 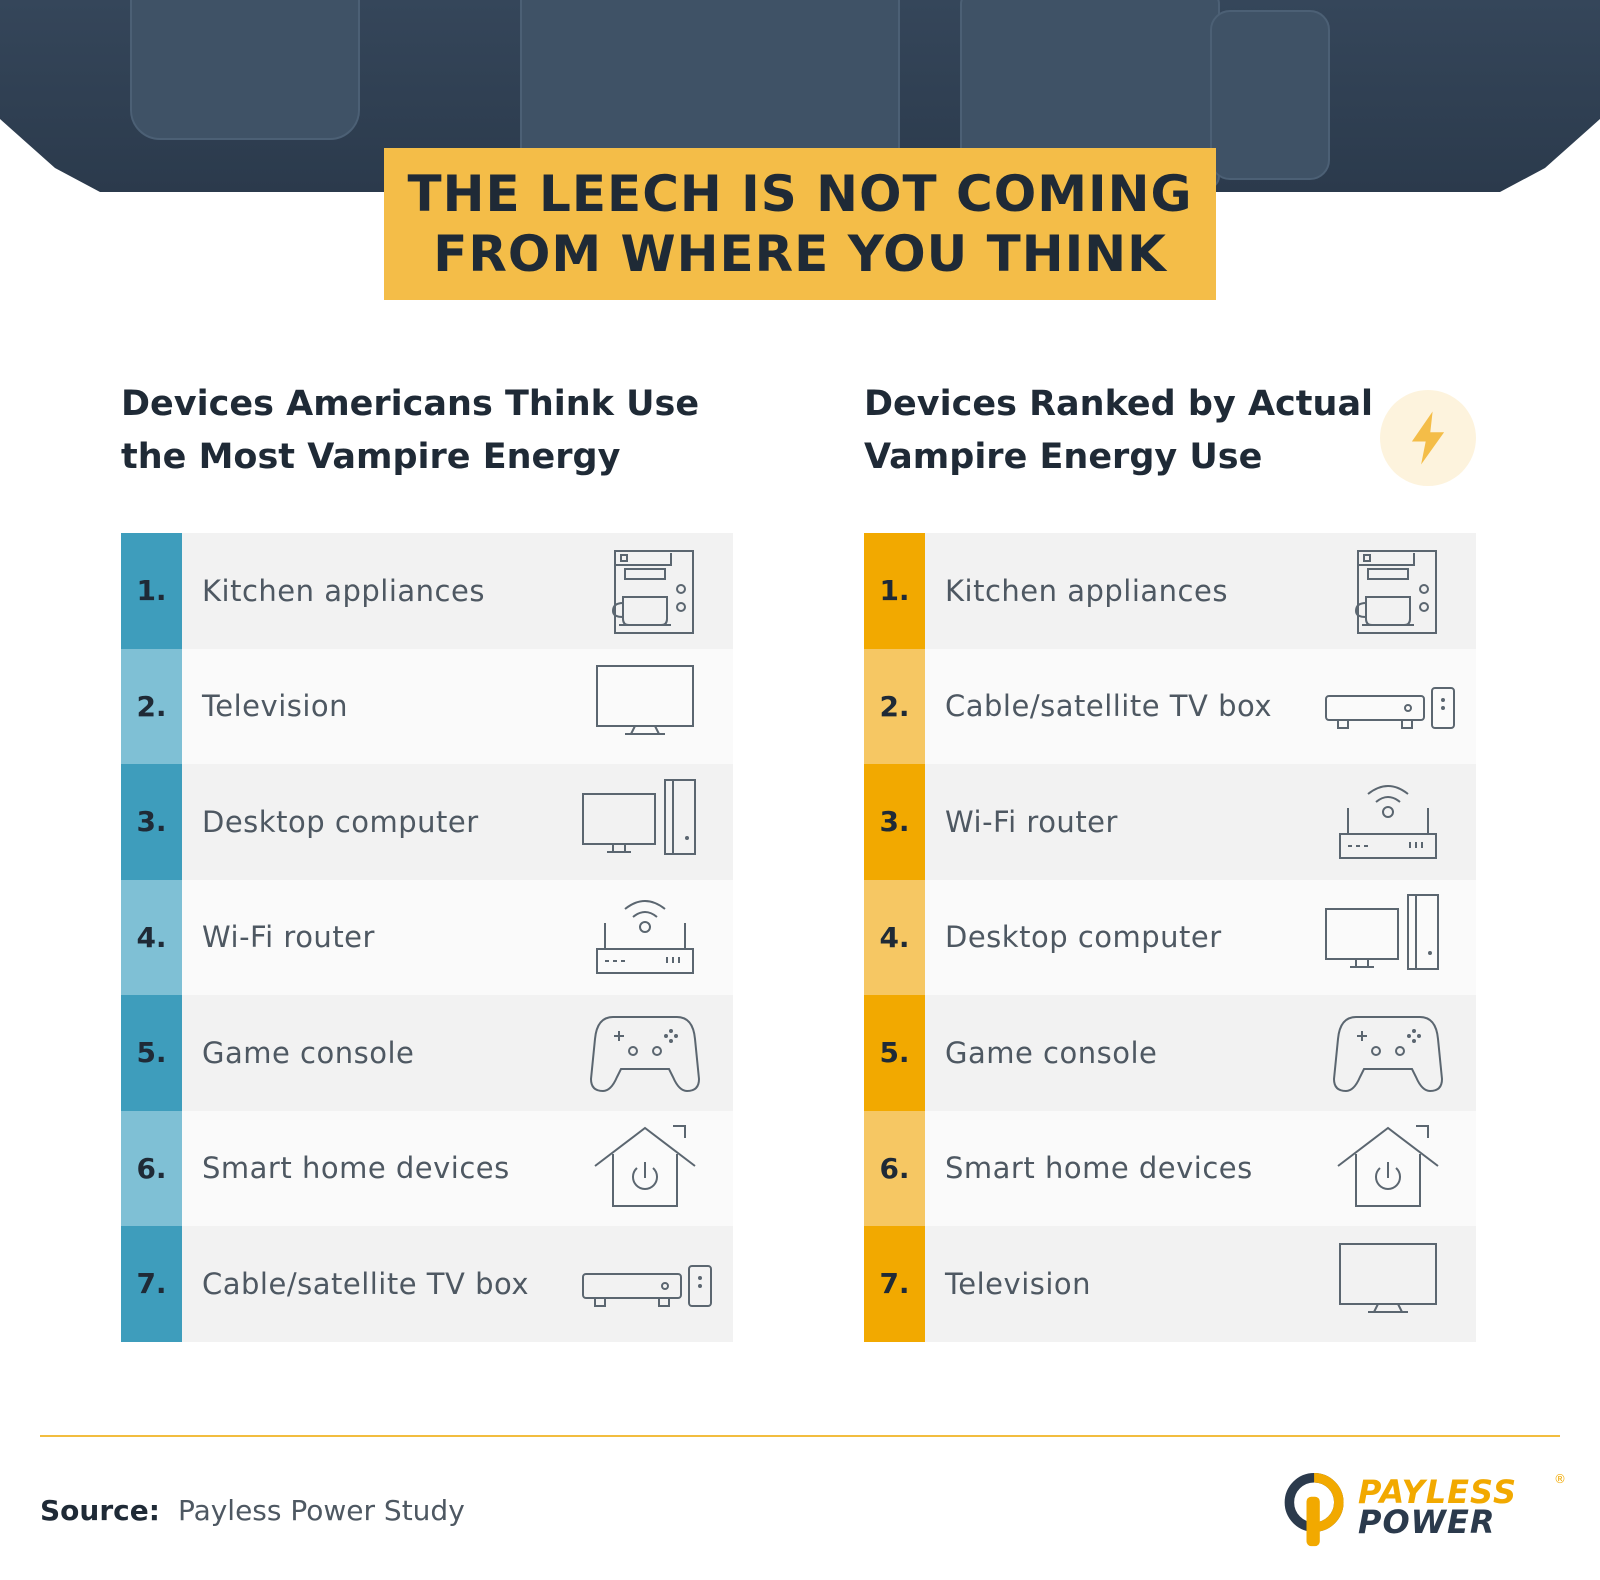 I want to click on registered-mark: ®, so click(x=1560, y=1479).